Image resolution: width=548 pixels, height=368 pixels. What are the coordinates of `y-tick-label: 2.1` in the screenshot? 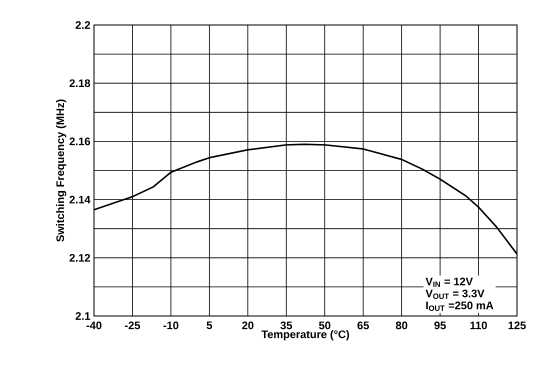 It's located at (83, 316).